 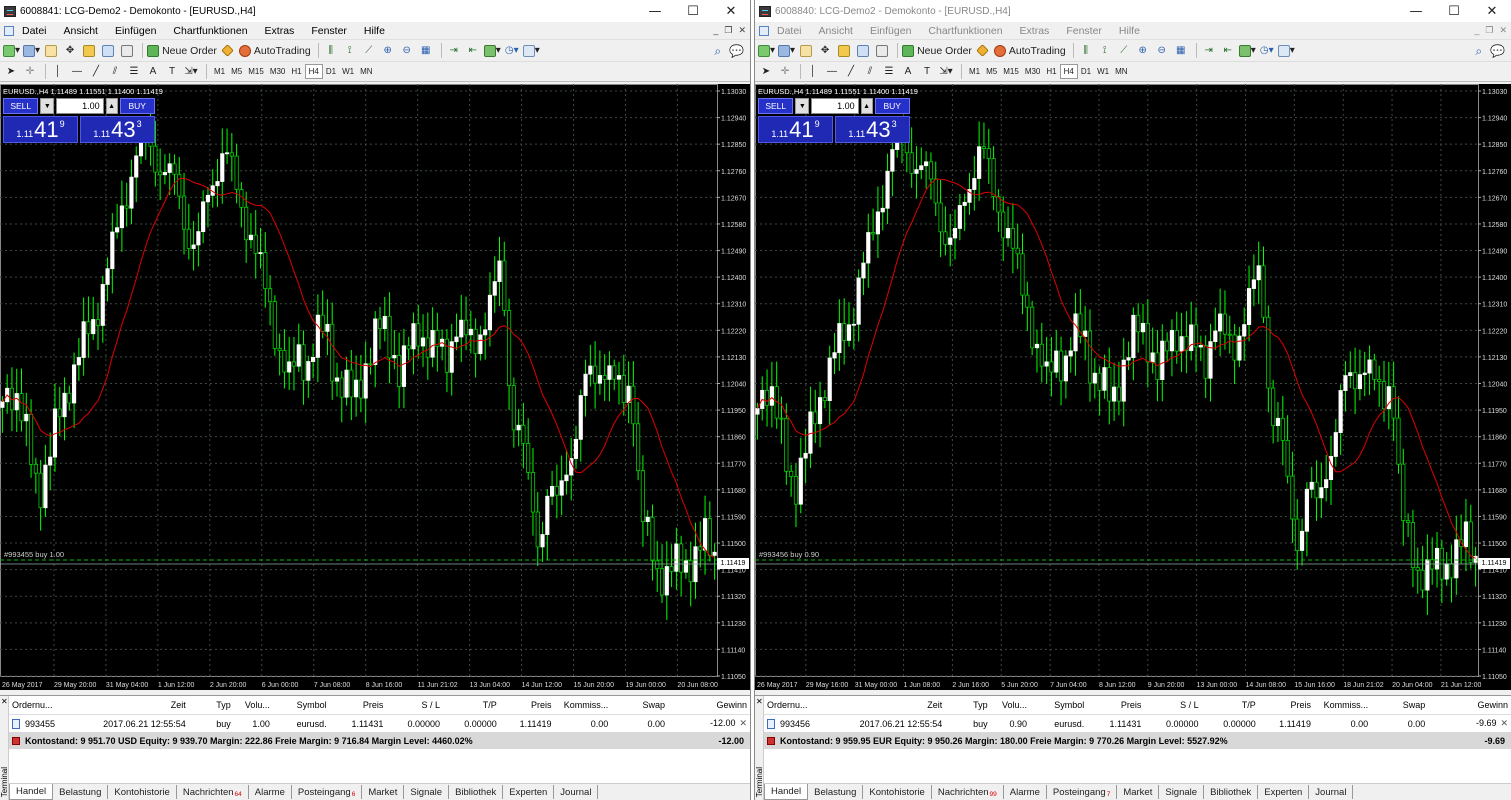 What do you see at coordinates (77, 71) in the screenshot?
I see `horizontal-line-icon: —` at bounding box center [77, 71].